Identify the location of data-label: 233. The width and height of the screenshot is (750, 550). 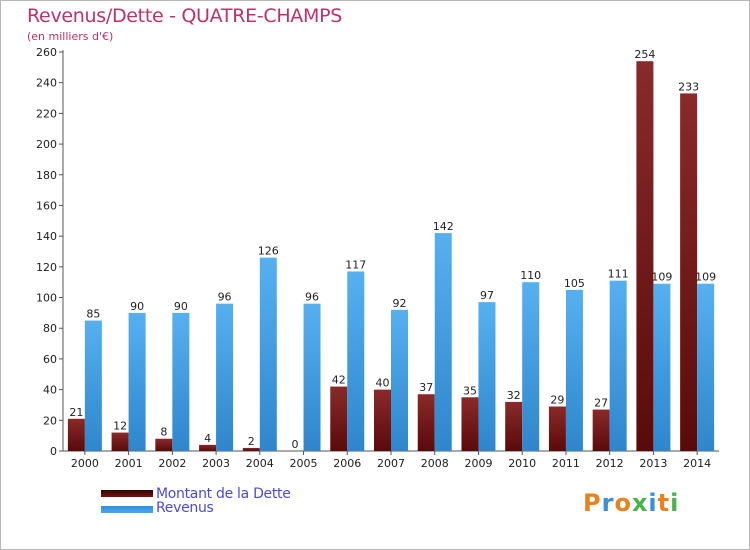
(688, 86).